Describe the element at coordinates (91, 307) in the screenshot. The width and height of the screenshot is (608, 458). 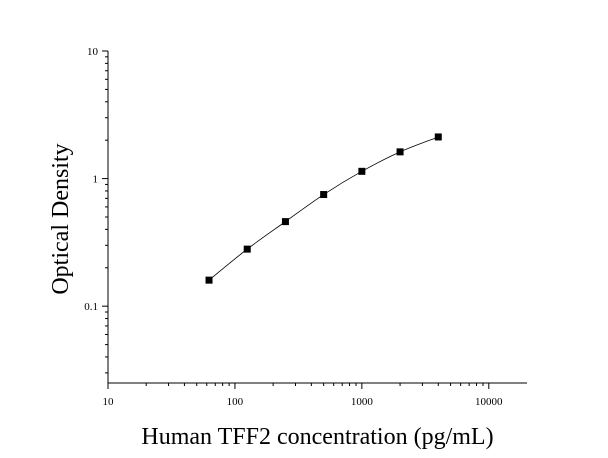
I see `y-tick-label: 0.1` at that location.